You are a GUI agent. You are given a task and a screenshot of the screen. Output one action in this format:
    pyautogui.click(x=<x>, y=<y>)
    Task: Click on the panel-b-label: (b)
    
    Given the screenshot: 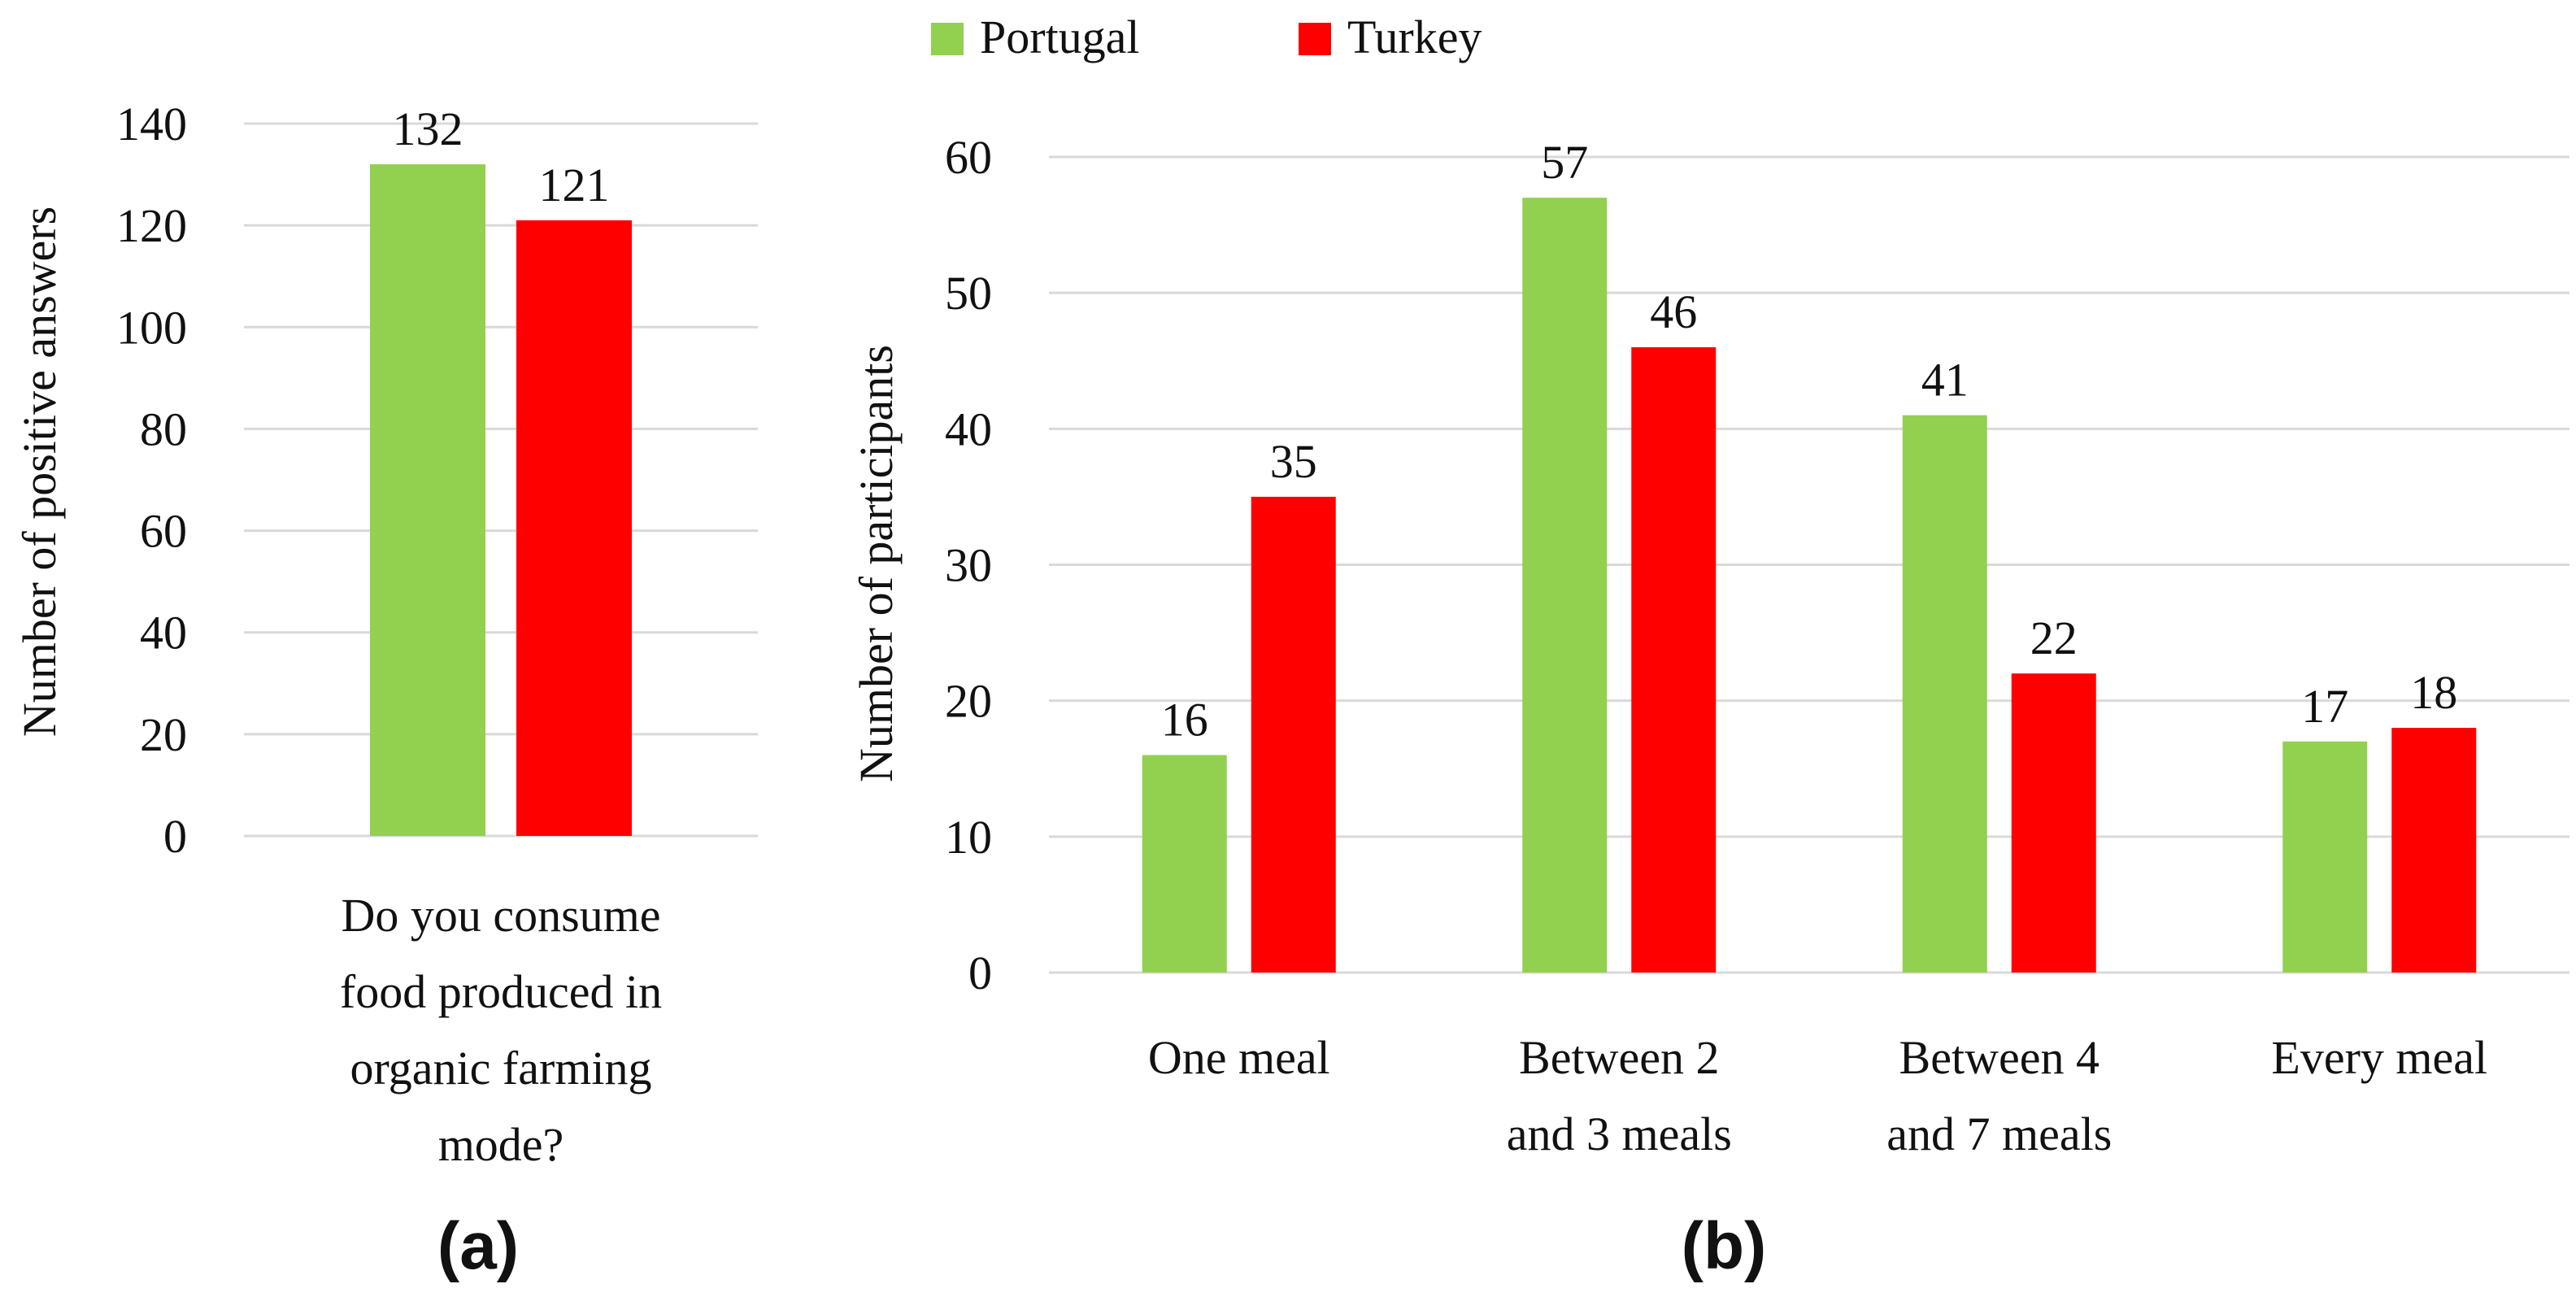 What is the action you would take?
    pyautogui.click(x=1725, y=1246)
    